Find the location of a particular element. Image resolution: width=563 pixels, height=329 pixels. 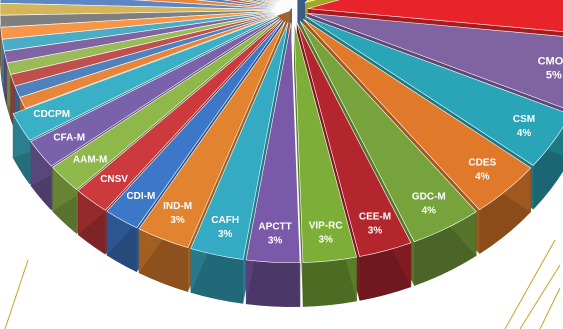

slice-value-cafh: 3% is located at coordinates (225, 234).